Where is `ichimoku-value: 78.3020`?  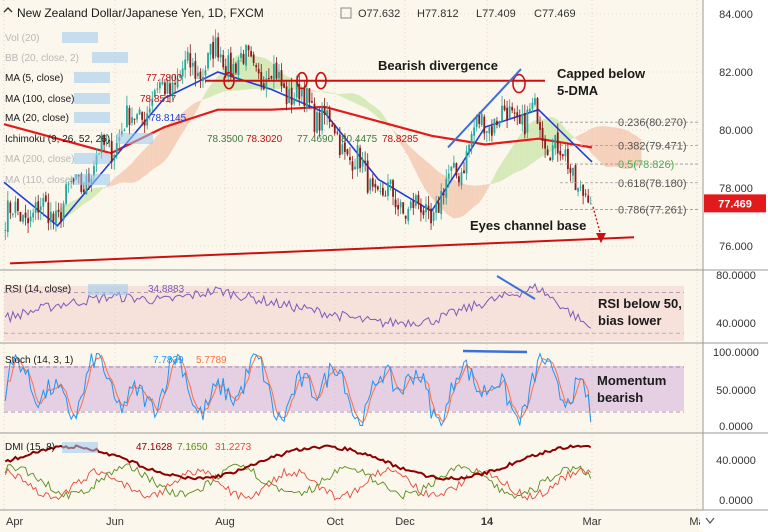
ichimoku-value: 78.3020 is located at coordinates (264, 139).